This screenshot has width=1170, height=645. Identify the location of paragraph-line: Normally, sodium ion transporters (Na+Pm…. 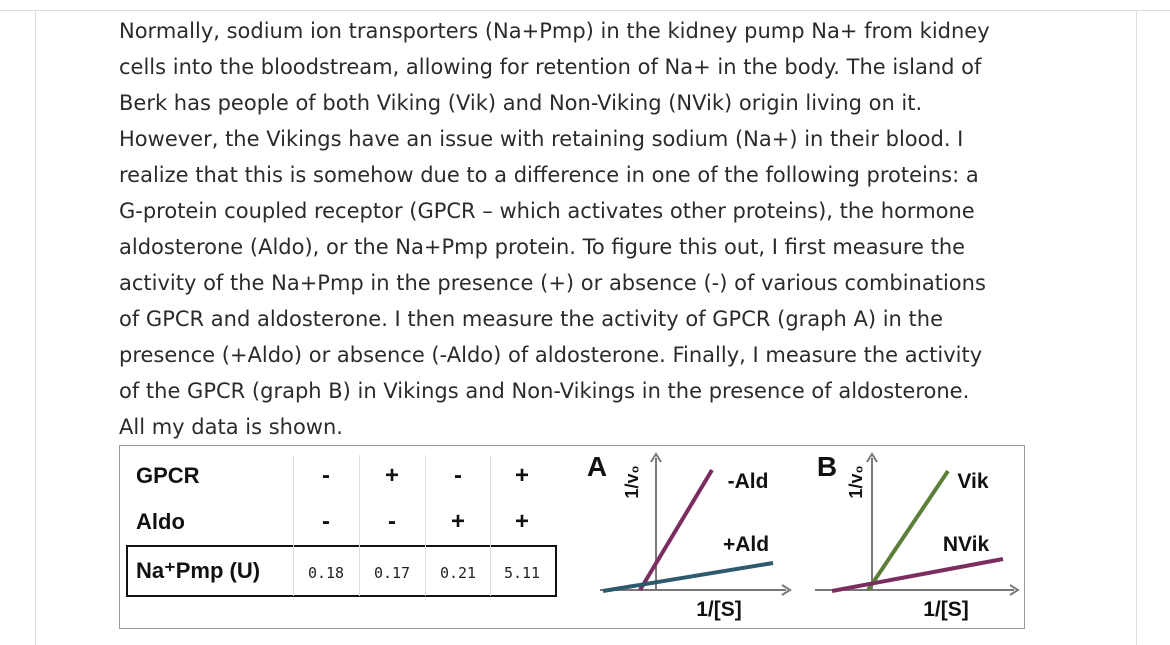
(554, 31).